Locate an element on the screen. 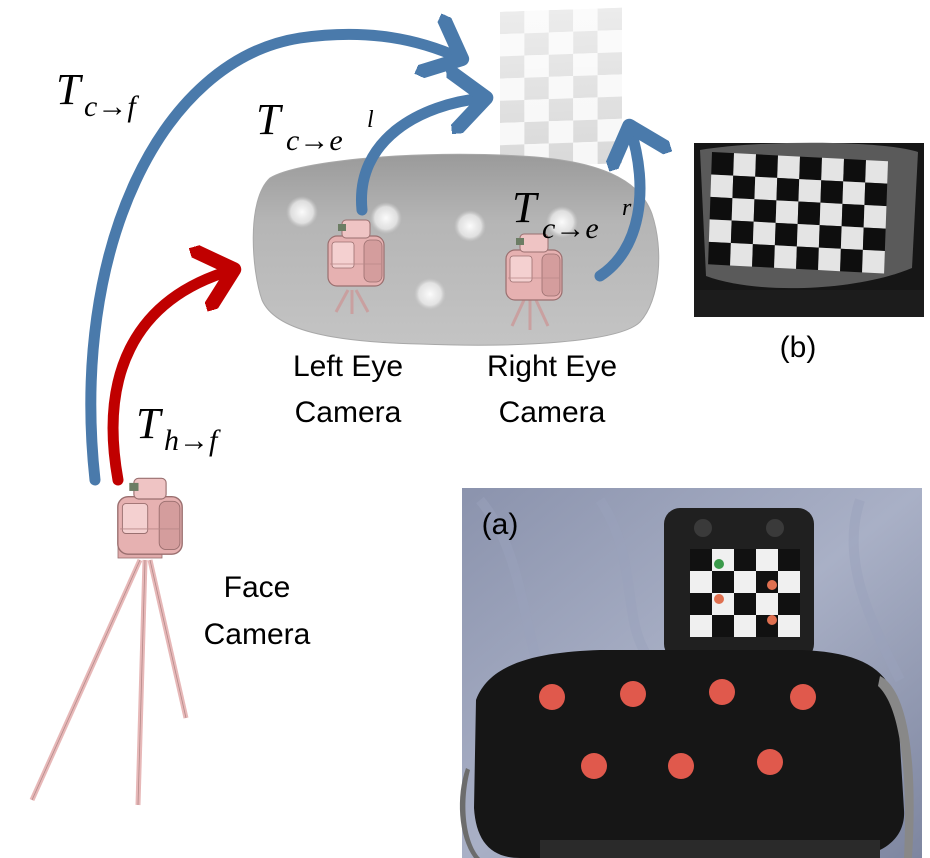  arrow-camera-to-right-eye is located at coordinates (617, 205).